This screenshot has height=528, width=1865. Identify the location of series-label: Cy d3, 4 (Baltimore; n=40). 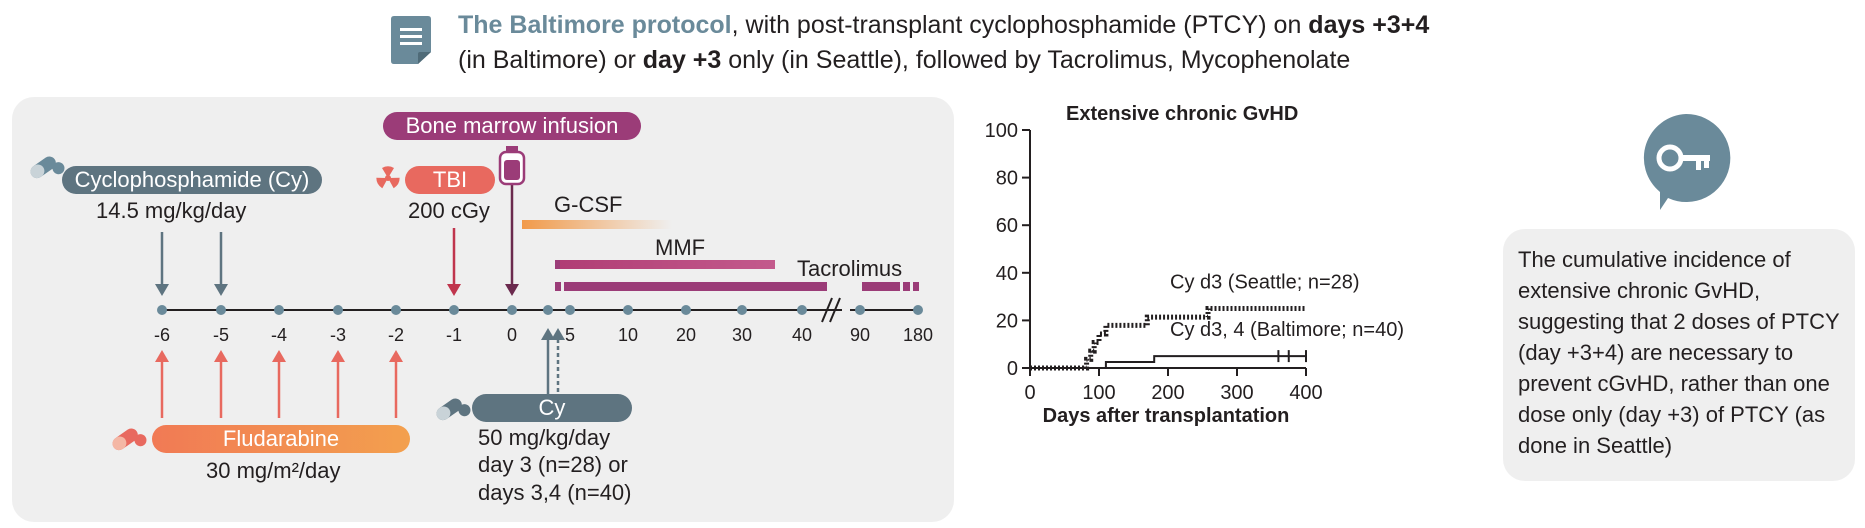
(1287, 330).